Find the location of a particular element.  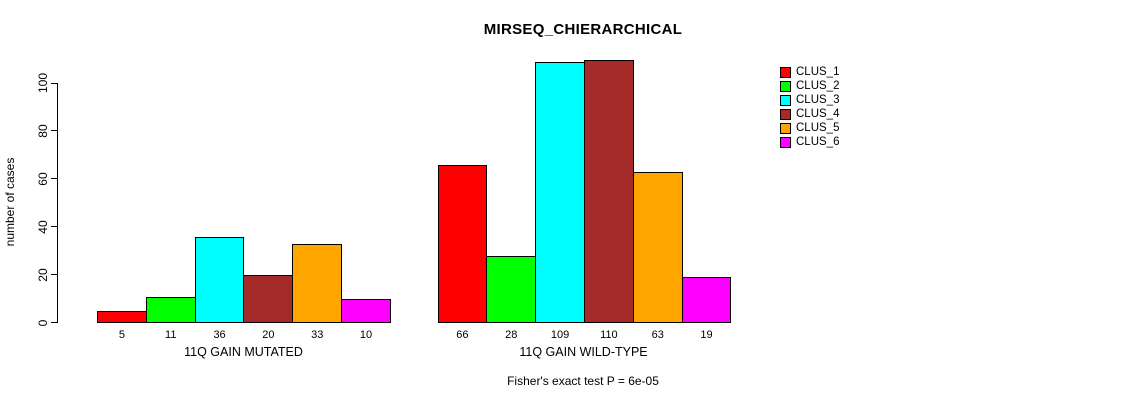

legend-label-clus_1: CLUS_1 is located at coordinates (818, 72).